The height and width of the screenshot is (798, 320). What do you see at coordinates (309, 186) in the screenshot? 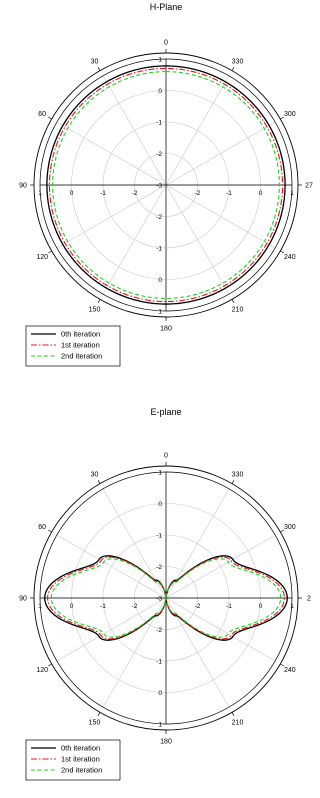
I see `angle-tick-label: 27` at bounding box center [309, 186].